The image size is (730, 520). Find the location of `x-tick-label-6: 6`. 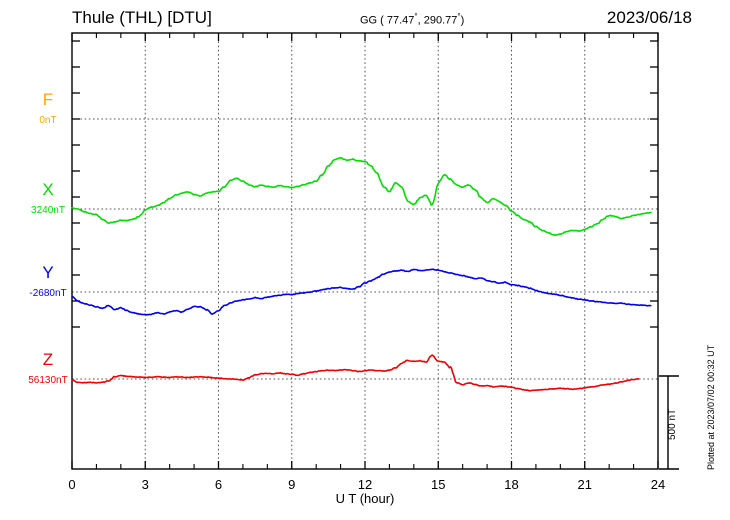

x-tick-label-6: 6 is located at coordinates (218, 484).